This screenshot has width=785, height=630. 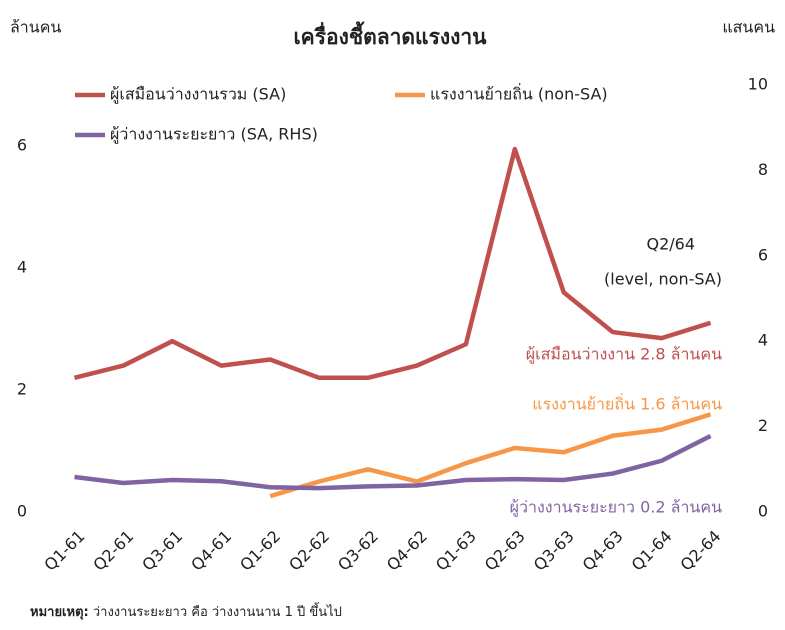 What do you see at coordinates (35, 27) in the screenshot?
I see `y-axis-label: ล้านคน` at bounding box center [35, 27].